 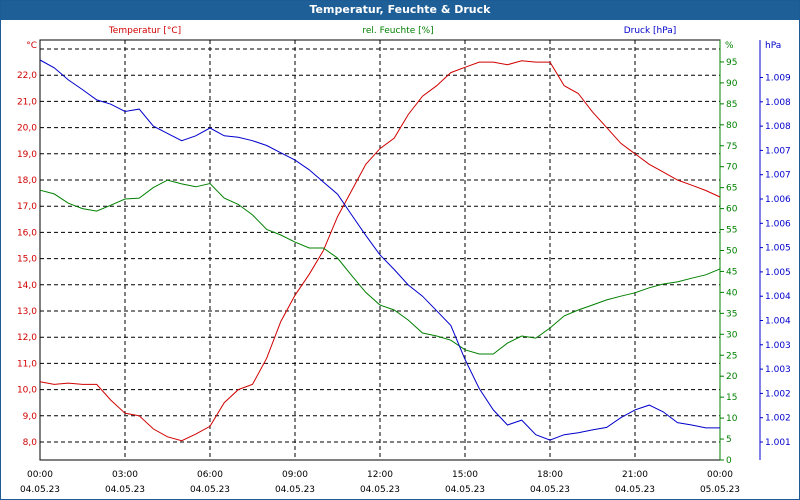 What do you see at coordinates (778, 443) in the screenshot?
I see `pressure-tick-label: 1.001` at bounding box center [778, 443].